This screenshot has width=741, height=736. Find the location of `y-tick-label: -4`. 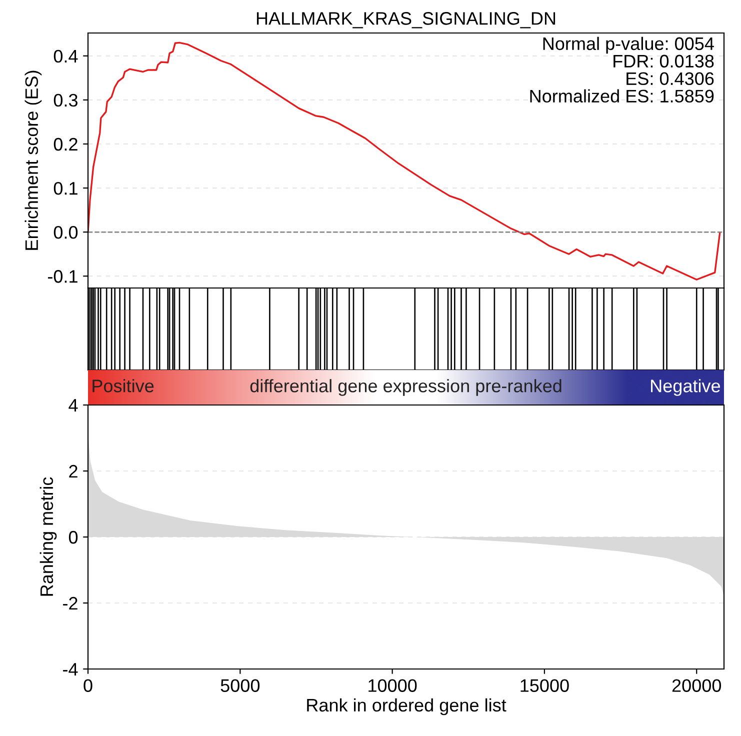

y-tick-label: -4 is located at coordinates (70, 669).